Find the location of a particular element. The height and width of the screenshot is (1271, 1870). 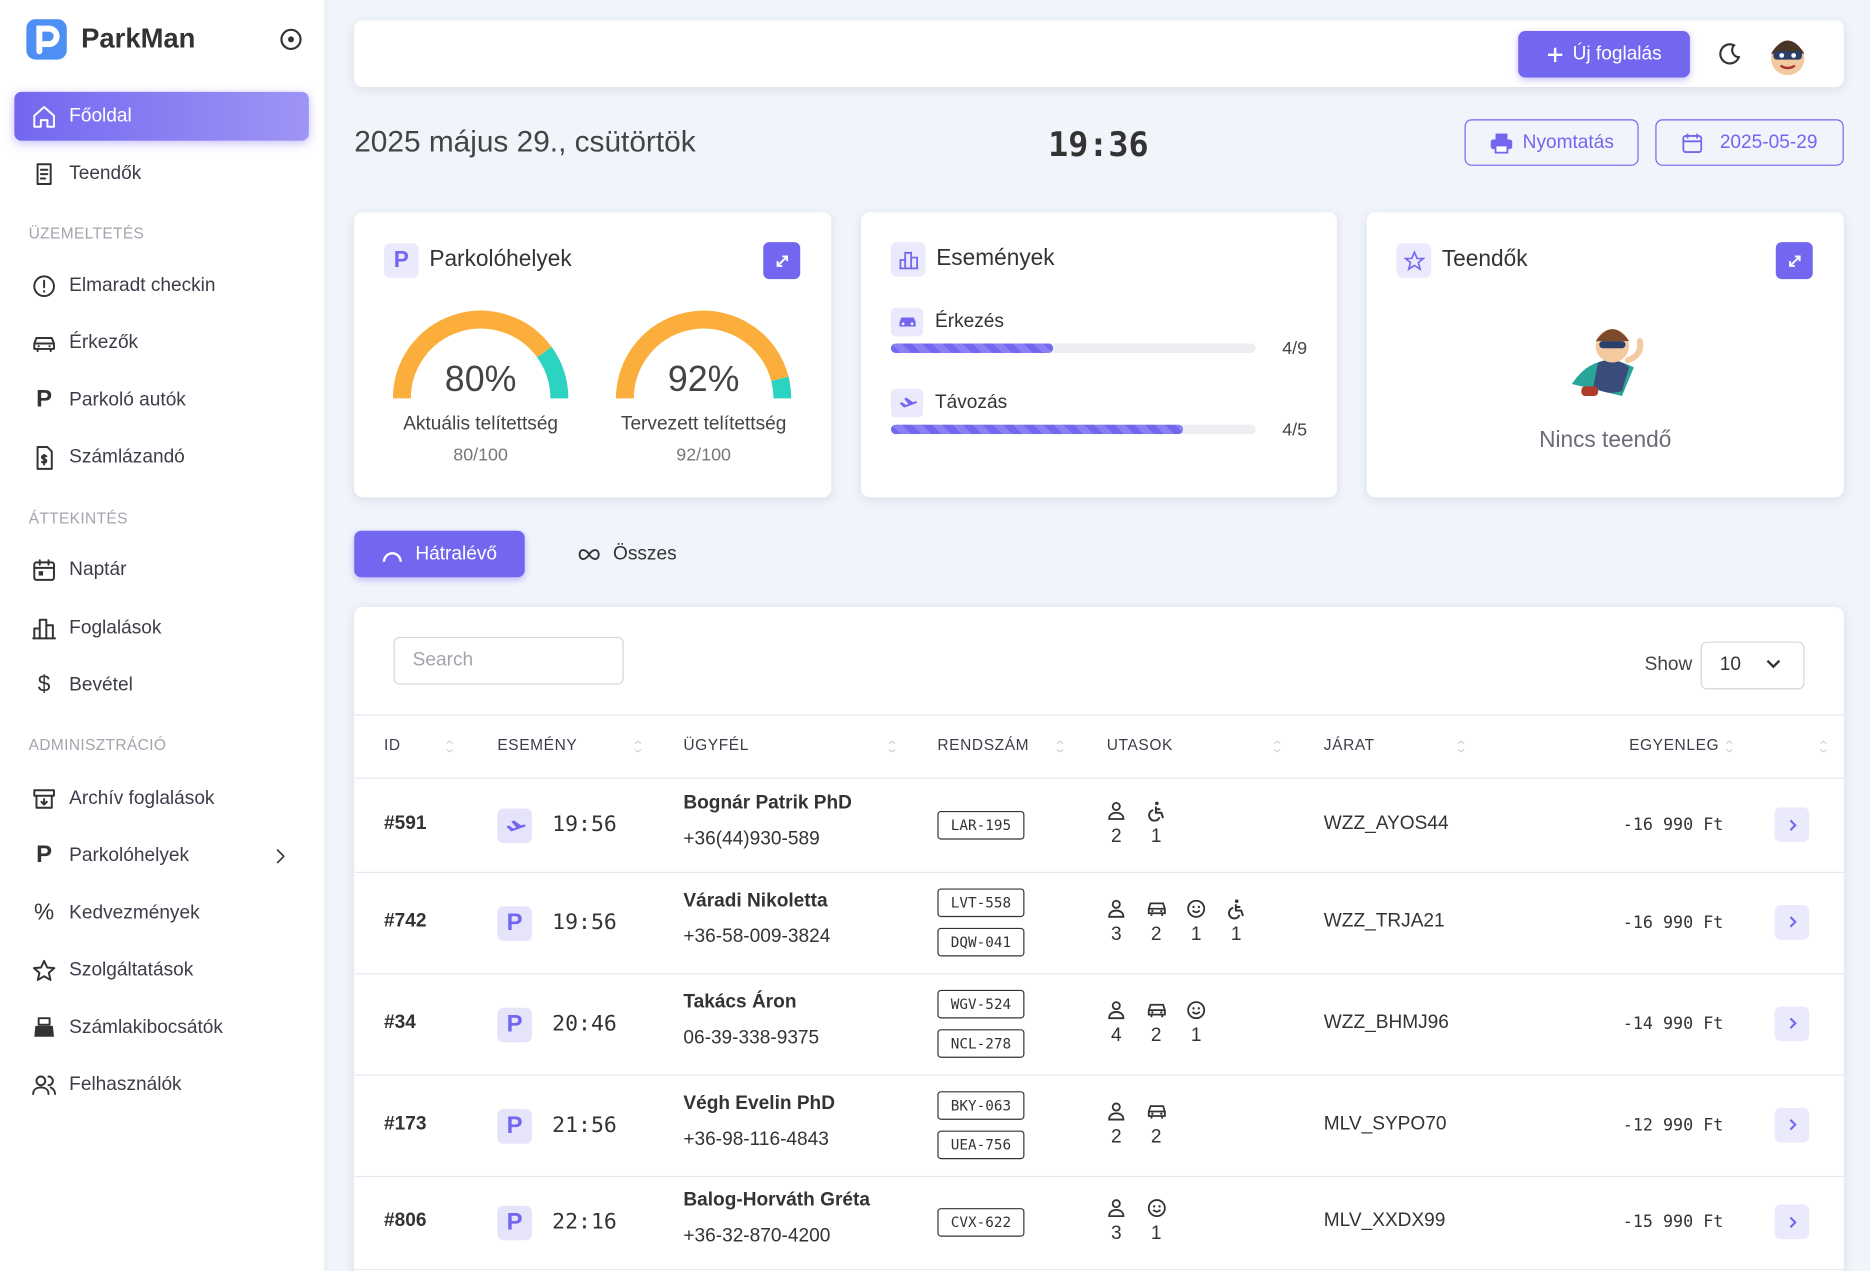

avatar is located at coordinates (1788, 55).